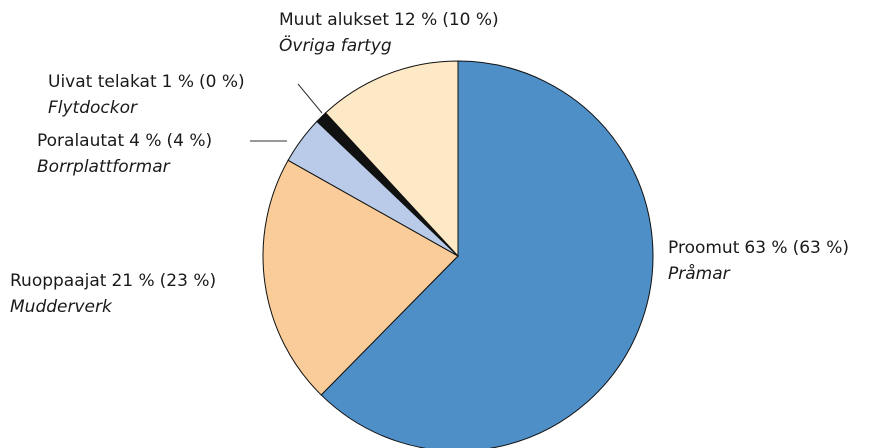 The height and width of the screenshot is (448, 892). I want to click on previous-value-label: (23 %), so click(188, 281).